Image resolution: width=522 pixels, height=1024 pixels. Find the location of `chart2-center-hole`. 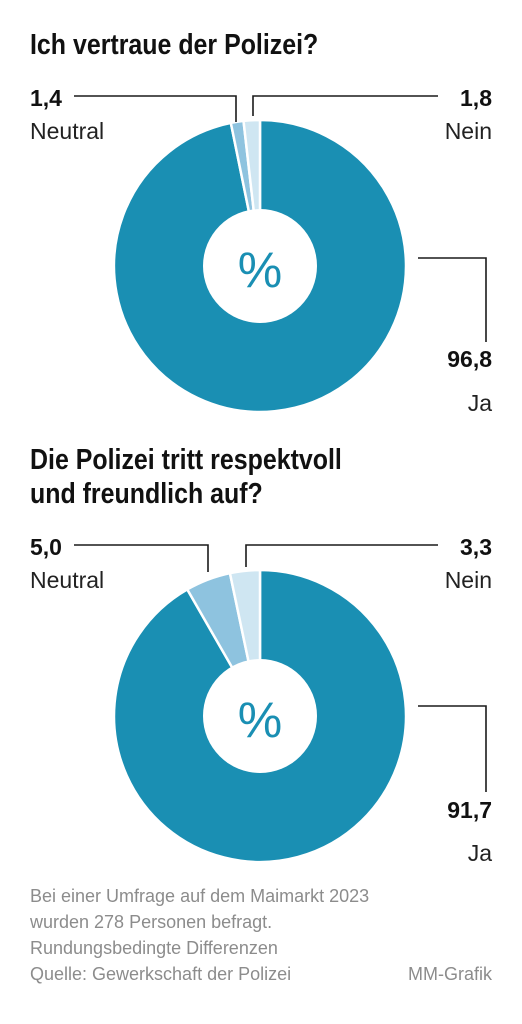

chart2-center-hole is located at coordinates (260, 716).